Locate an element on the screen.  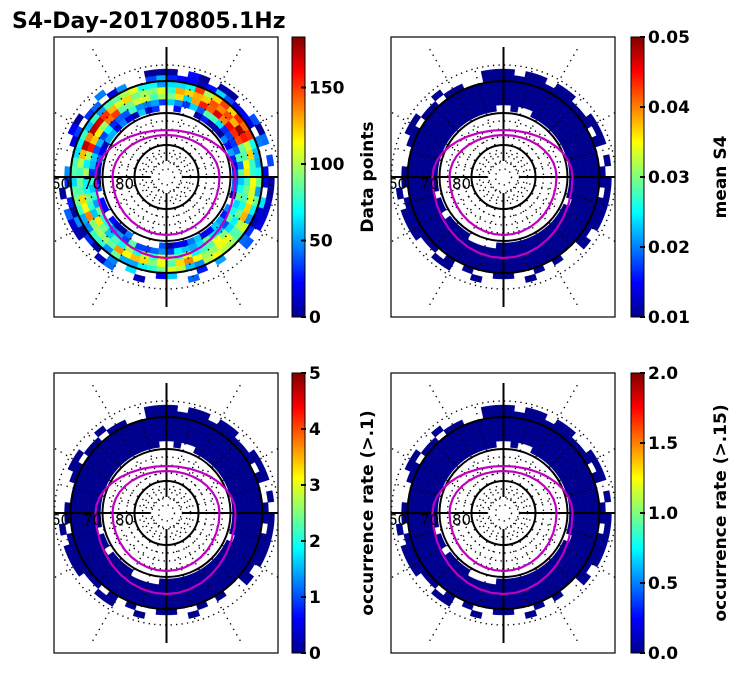
colorbar-tick-label: 0.0 is located at coordinates (663, 654).